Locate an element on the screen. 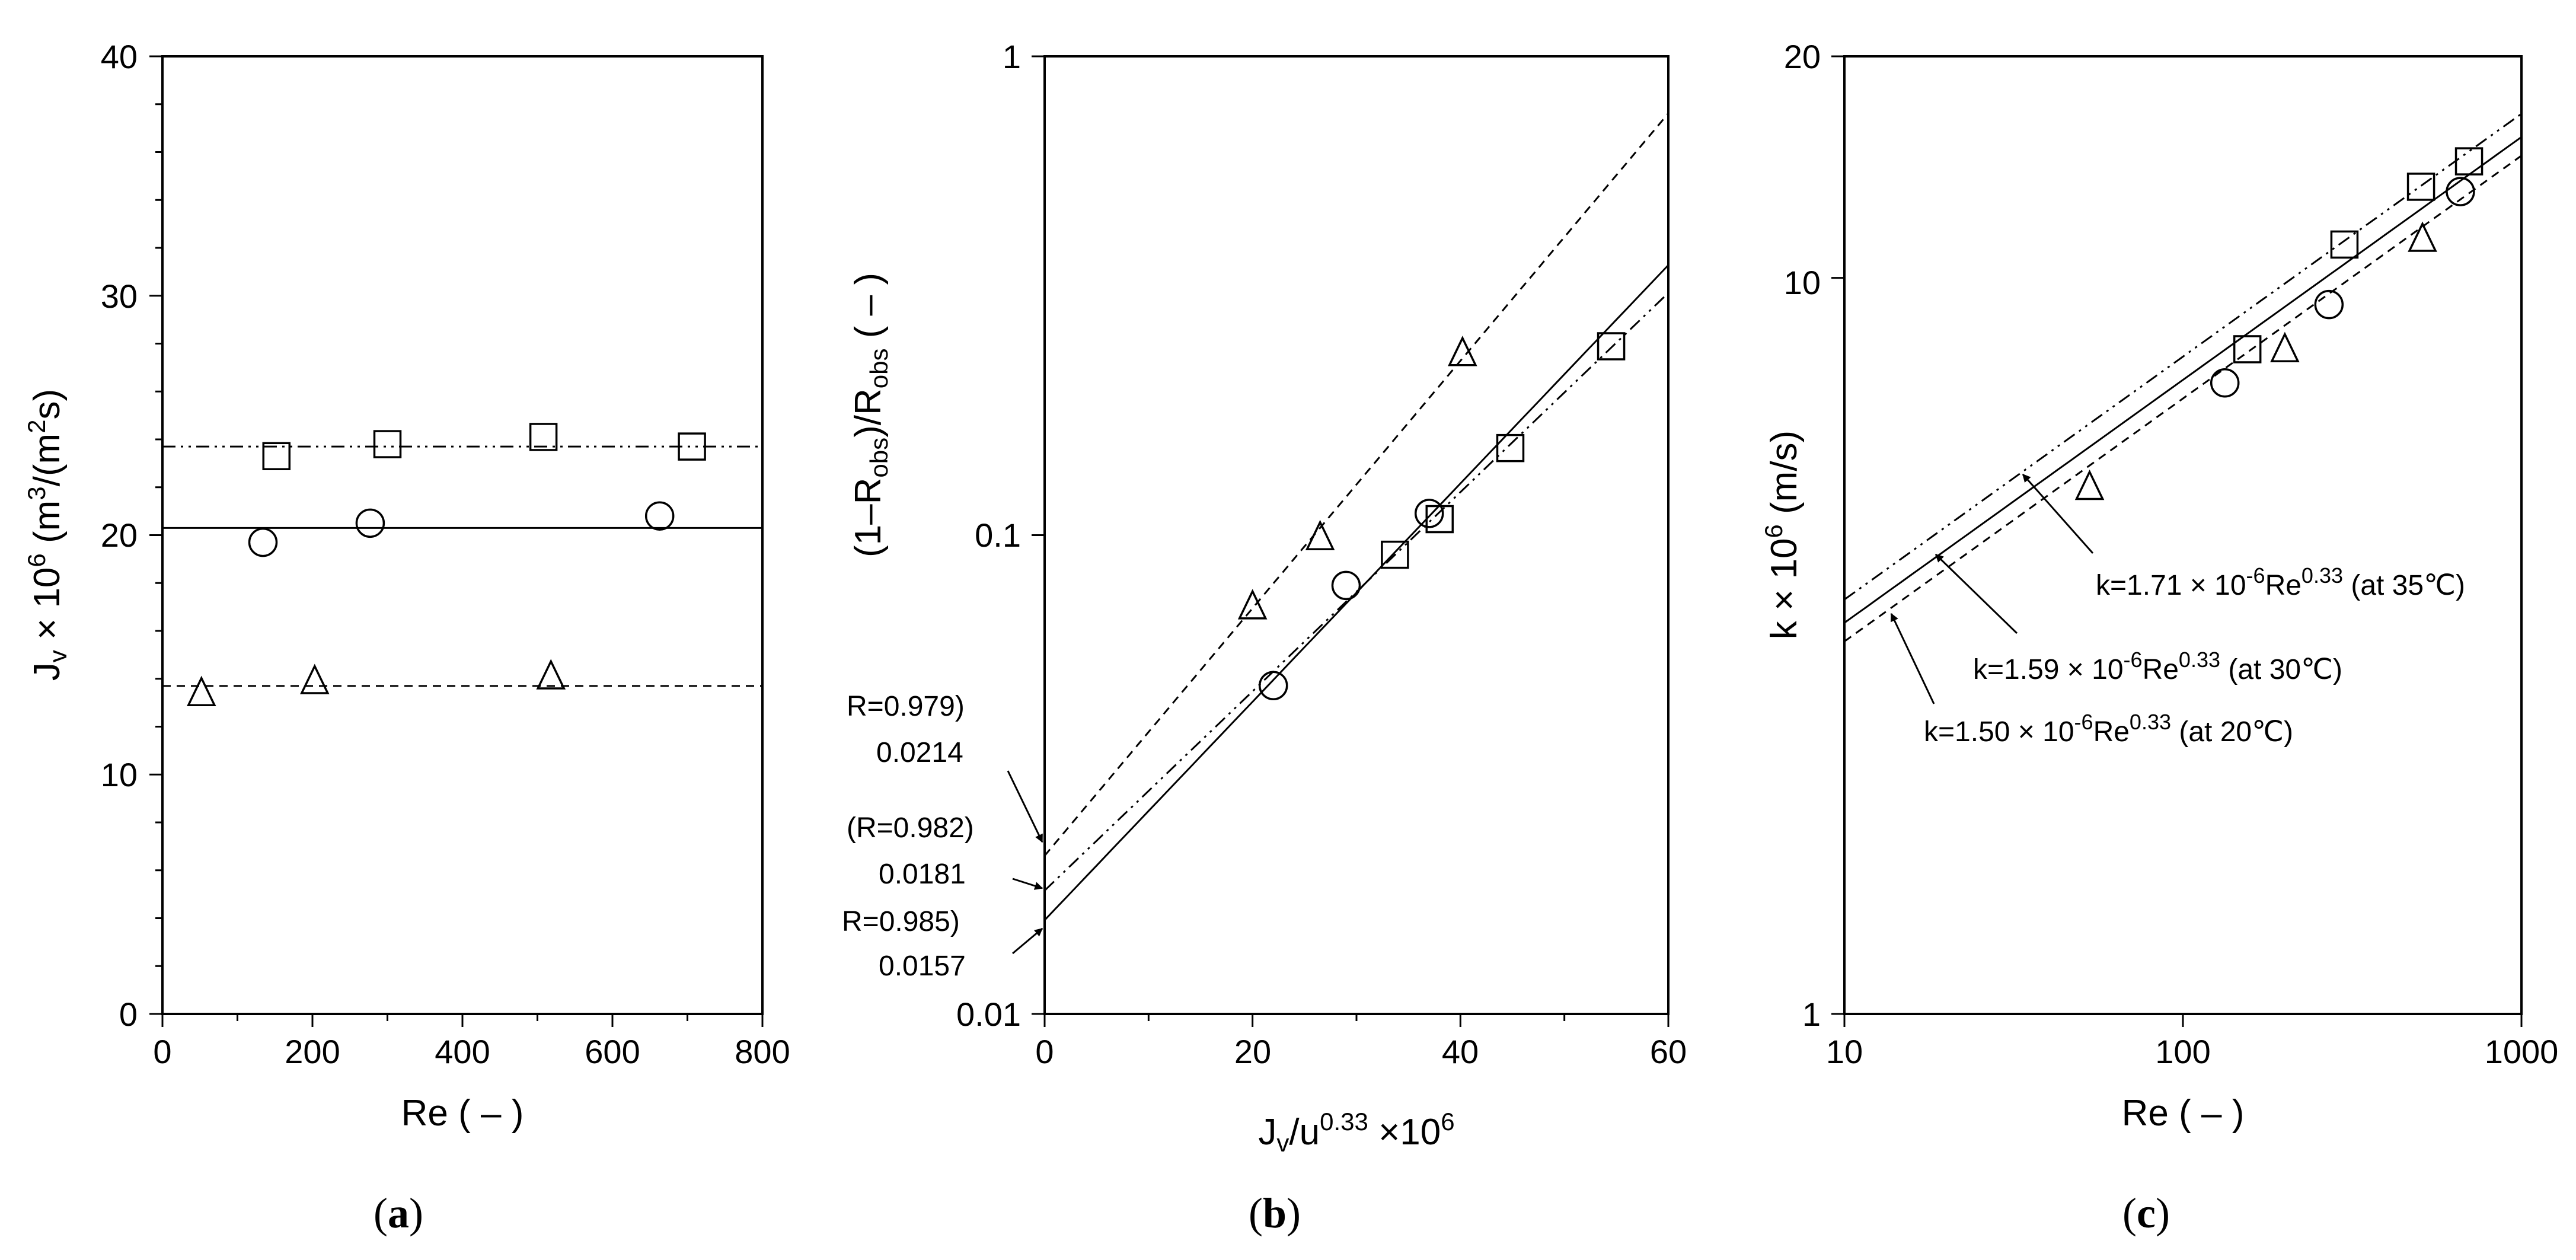 The width and height of the screenshot is (2576, 1260). panel-b-ytick-label: 0.1 is located at coordinates (998, 535).